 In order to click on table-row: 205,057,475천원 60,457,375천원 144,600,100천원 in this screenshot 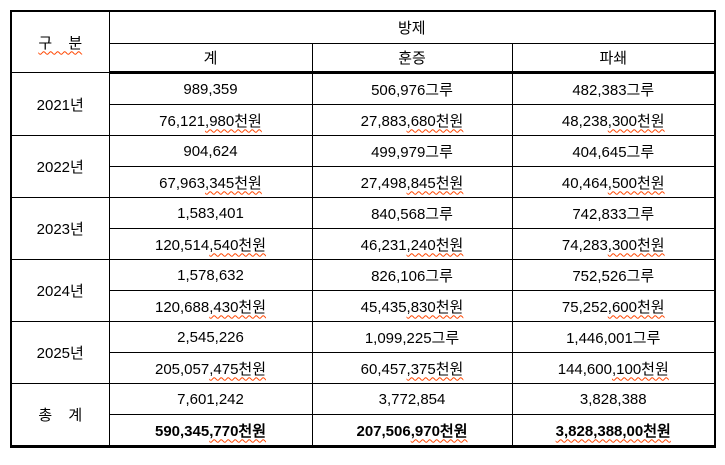, I will do `click(363, 368)`.